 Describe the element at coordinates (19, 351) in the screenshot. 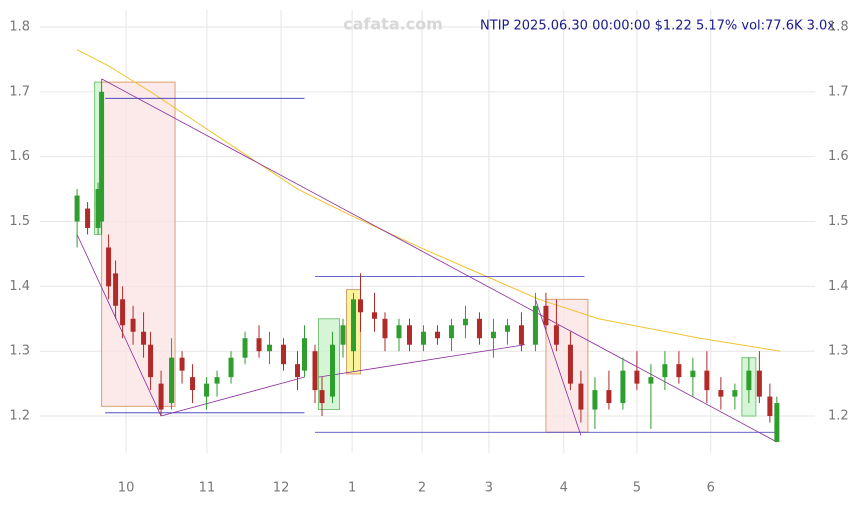

I see `y-tick-label: 1.3` at that location.